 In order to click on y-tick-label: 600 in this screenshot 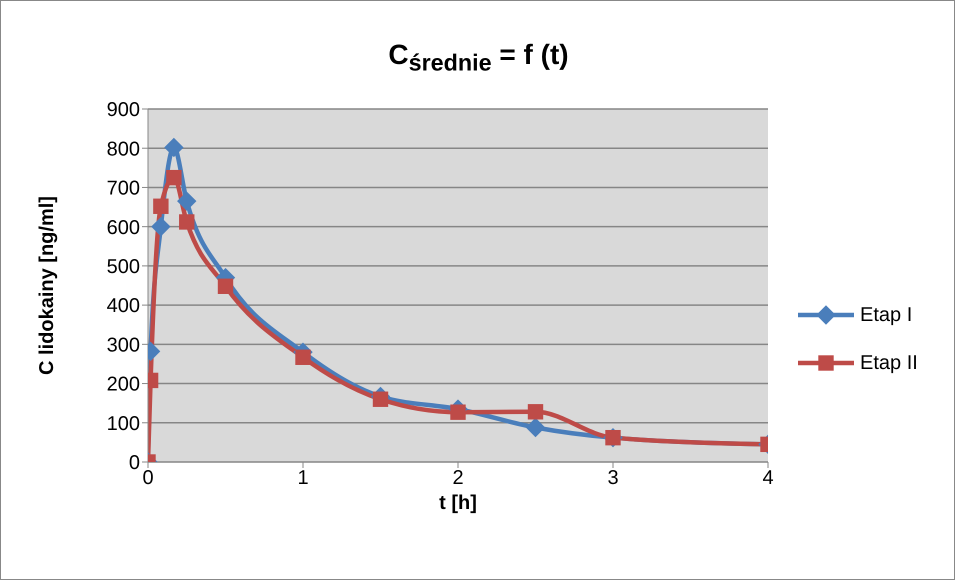, I will do `click(123, 227)`.